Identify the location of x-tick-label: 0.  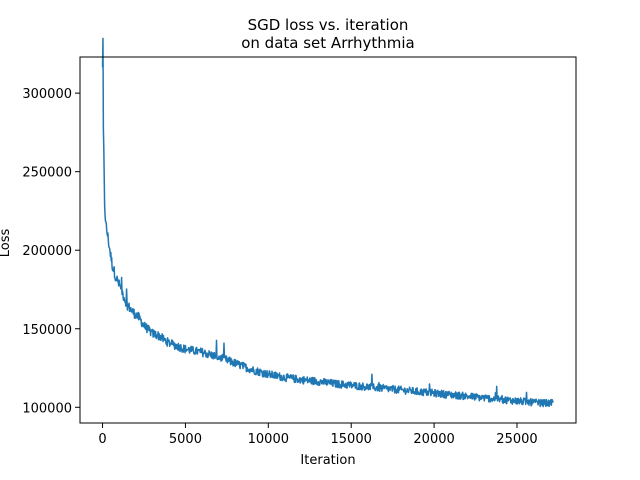
(102, 439).